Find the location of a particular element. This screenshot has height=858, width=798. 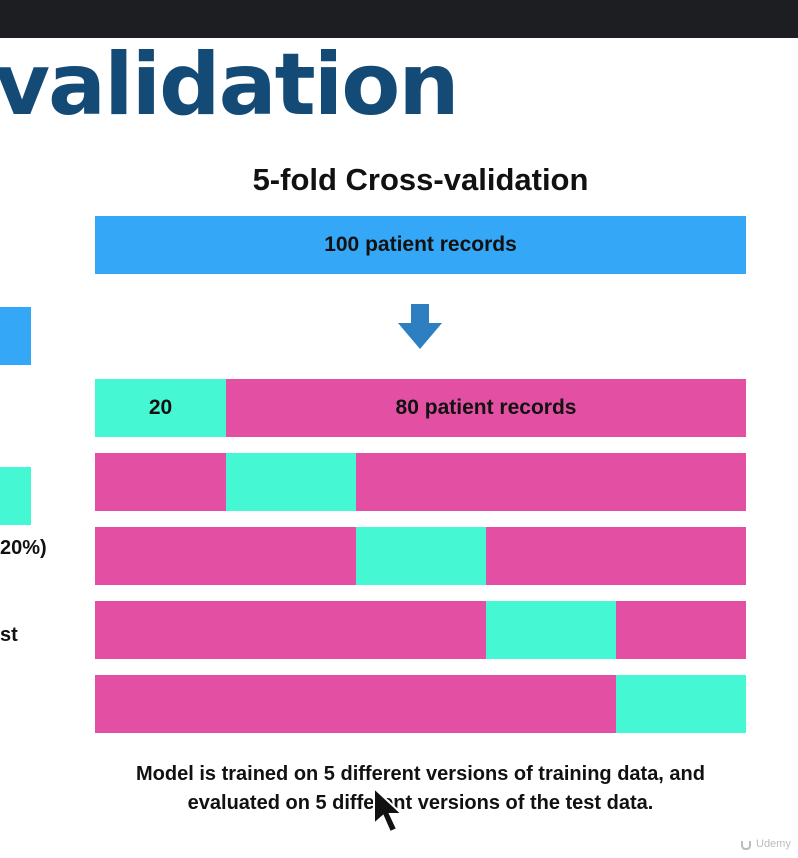

left-partial-label-1: 20%) is located at coordinates (23, 548).